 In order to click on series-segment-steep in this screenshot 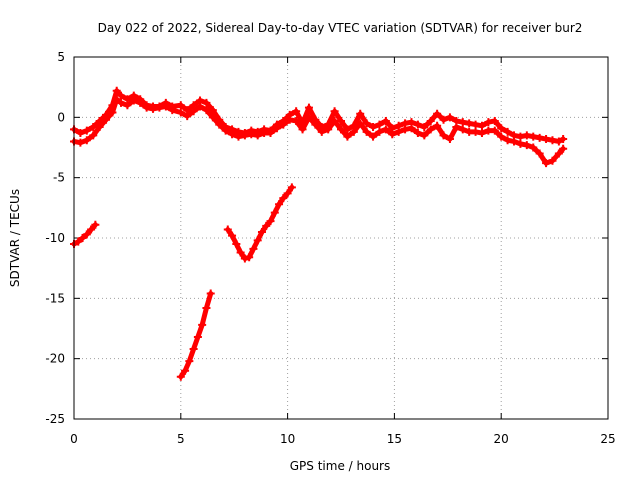, I will do `click(195, 335)`.